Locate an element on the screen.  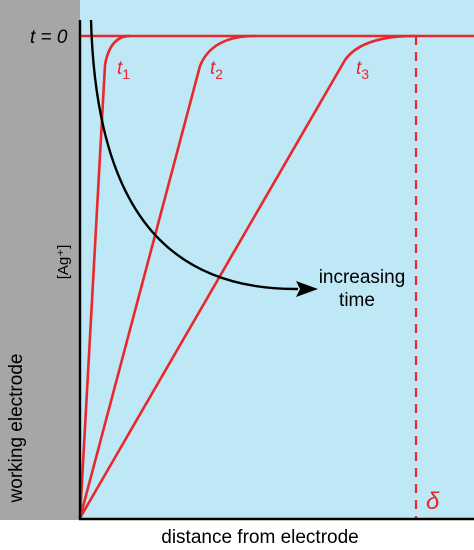
t1-label: t1 is located at coordinates (123, 70).